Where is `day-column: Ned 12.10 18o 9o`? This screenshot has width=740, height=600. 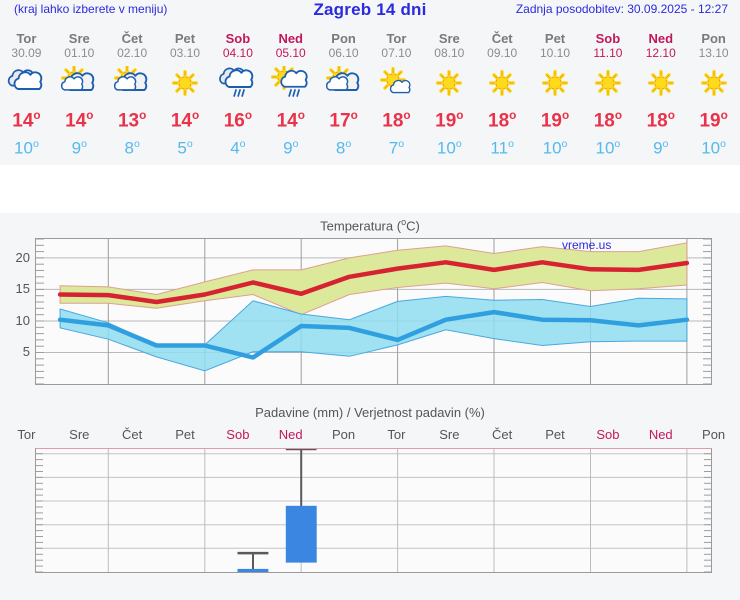 day-column: Ned 12.10 18o 9o is located at coordinates (660, 93).